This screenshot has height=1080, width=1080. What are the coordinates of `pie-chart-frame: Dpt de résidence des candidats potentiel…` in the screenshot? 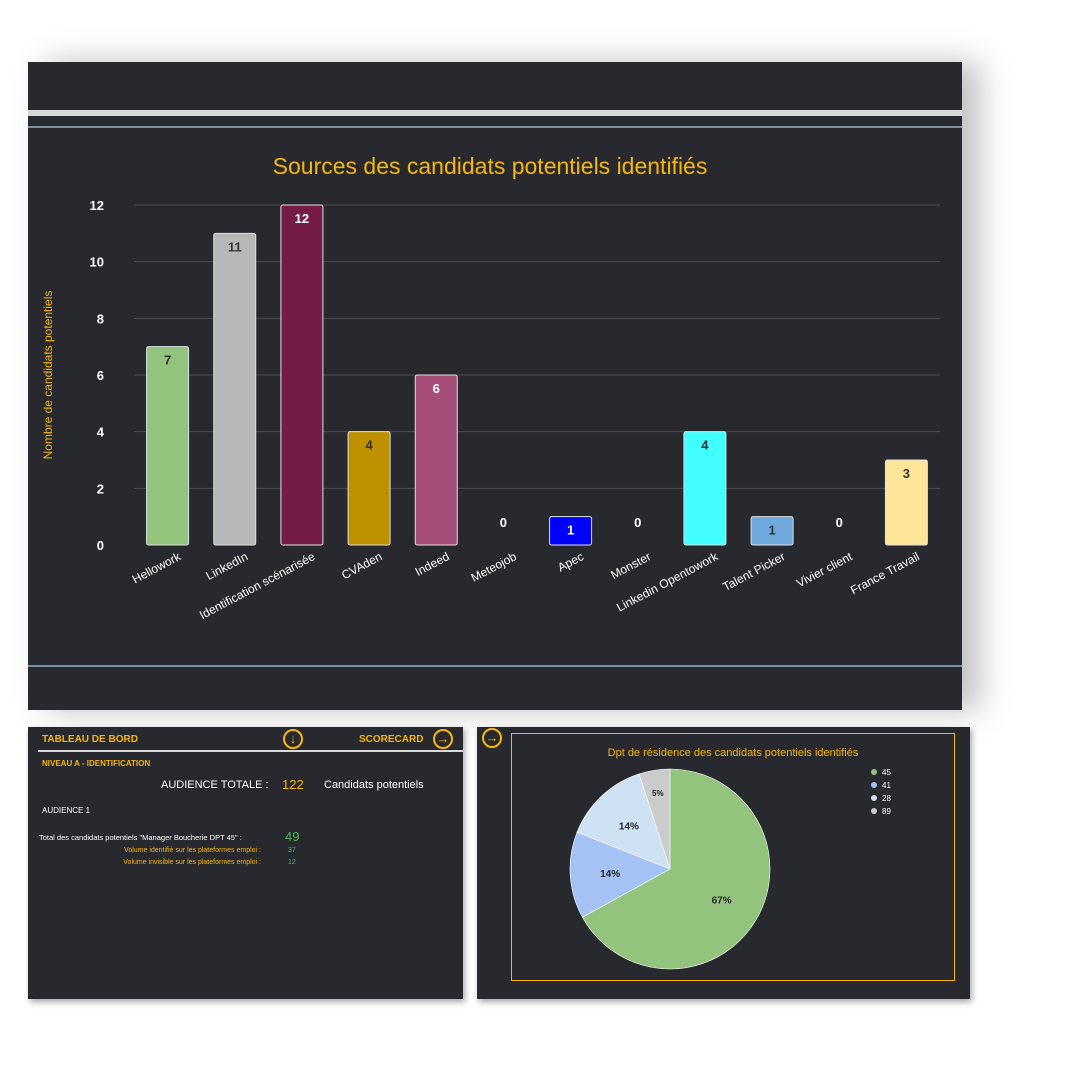 It's located at (733, 857).